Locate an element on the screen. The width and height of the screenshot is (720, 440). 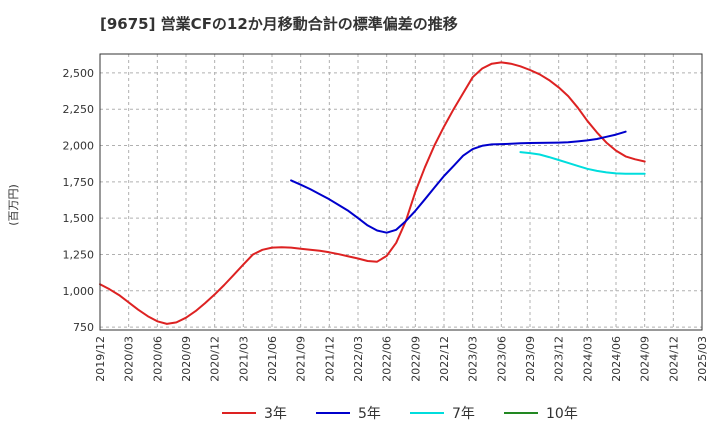
x-tick-label: 2021/03 is located at coordinates (243, 359).